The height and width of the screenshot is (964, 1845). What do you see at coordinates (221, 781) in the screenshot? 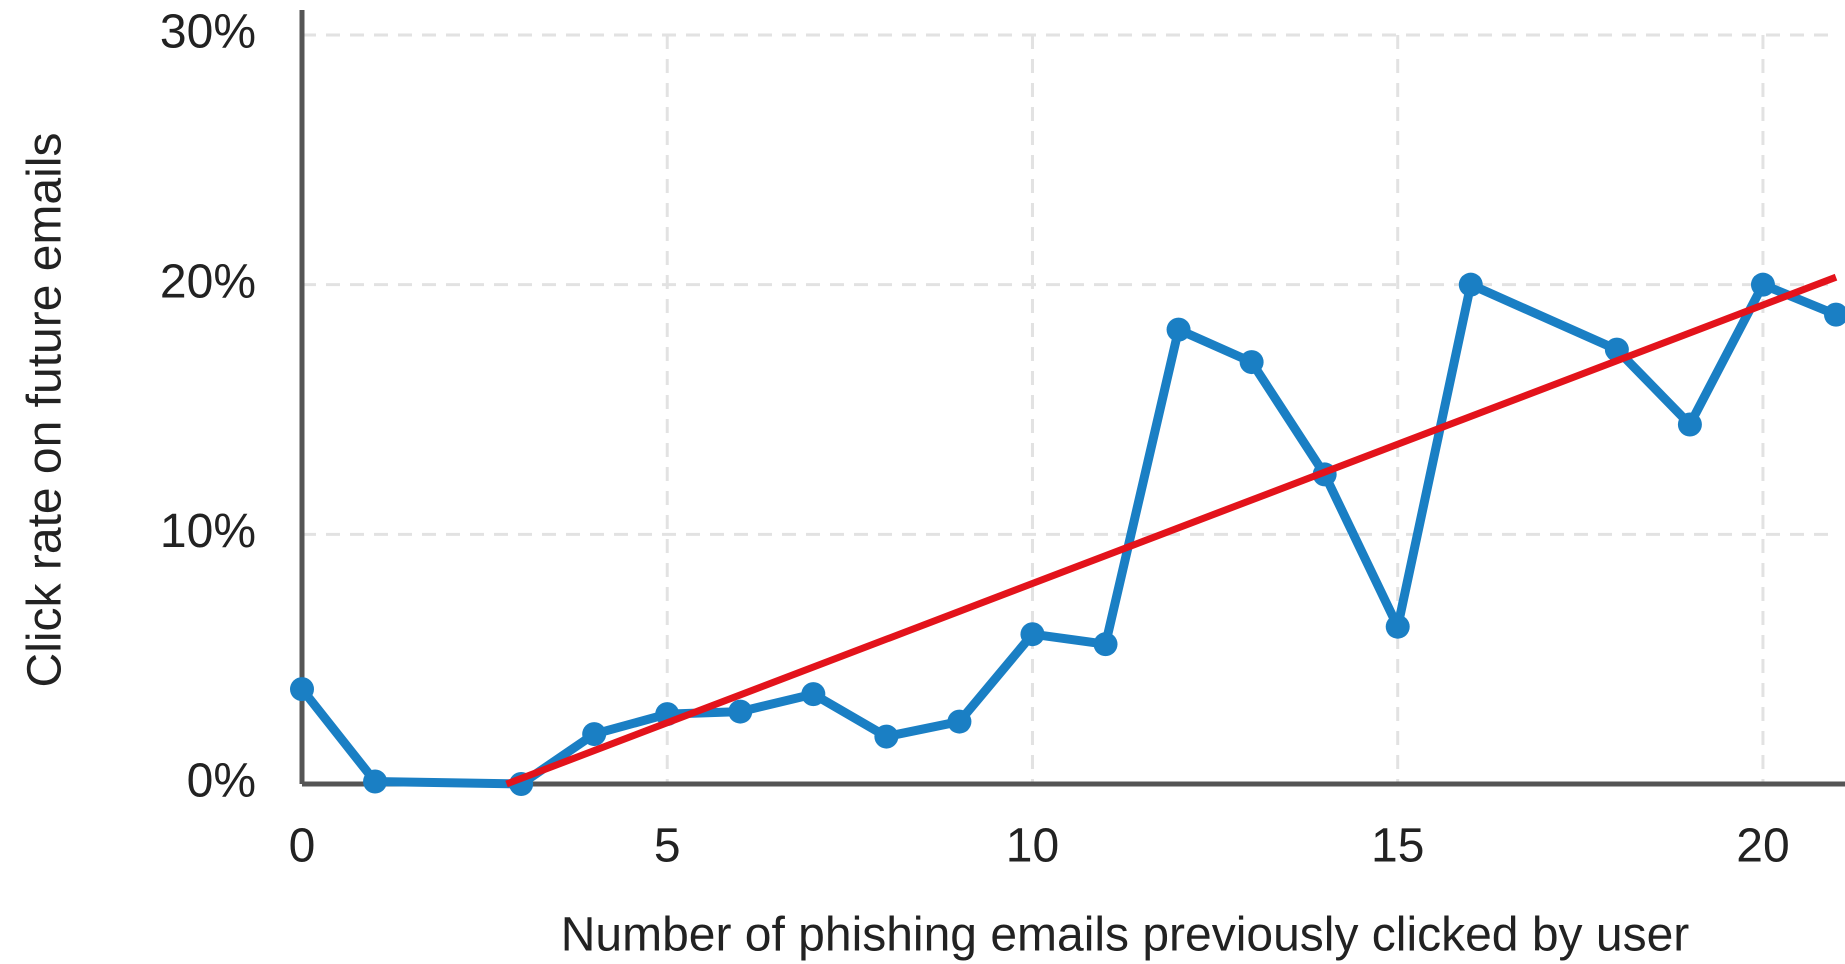
I see `y-tick-label: 0%` at bounding box center [221, 781].